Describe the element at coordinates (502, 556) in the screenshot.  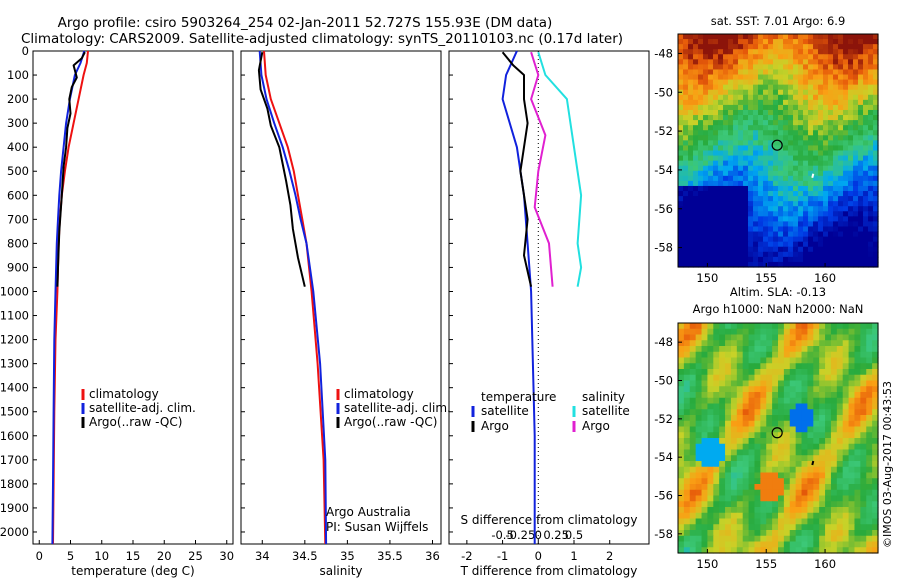
I see `x-tick-label: -1` at that location.